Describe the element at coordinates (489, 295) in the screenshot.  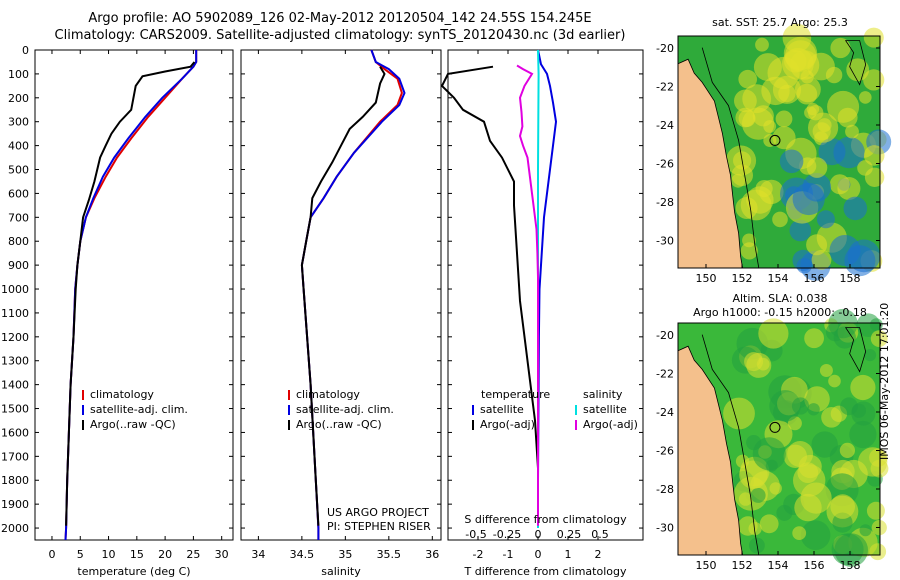
I see `difference-series-line` at that location.